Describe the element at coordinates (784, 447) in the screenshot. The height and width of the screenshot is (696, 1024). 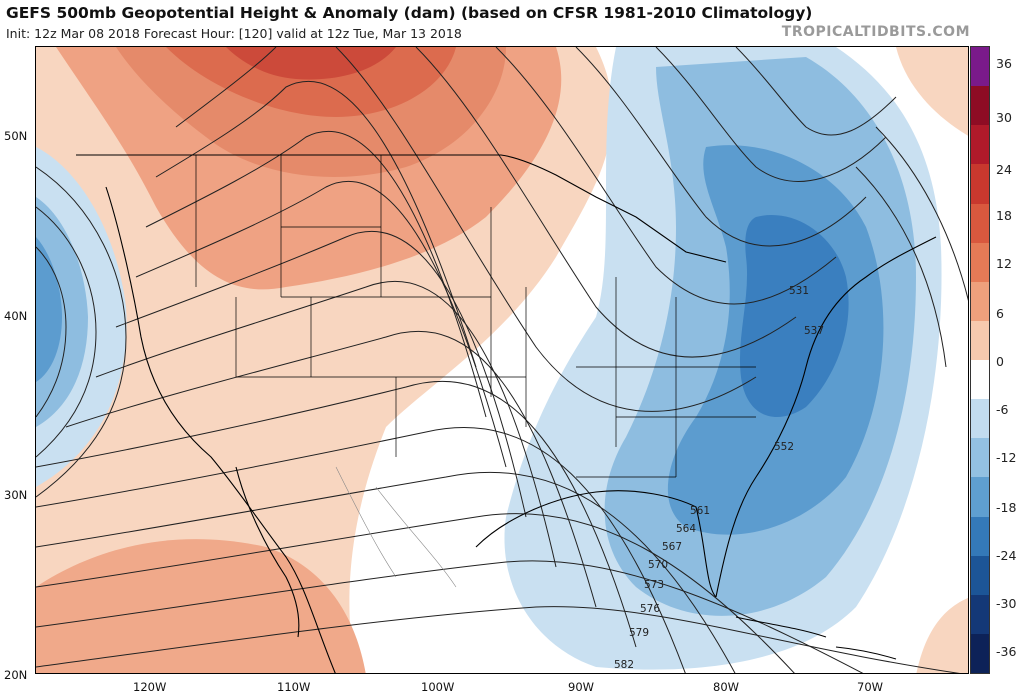
I see `contour-label-552: 552` at that location.